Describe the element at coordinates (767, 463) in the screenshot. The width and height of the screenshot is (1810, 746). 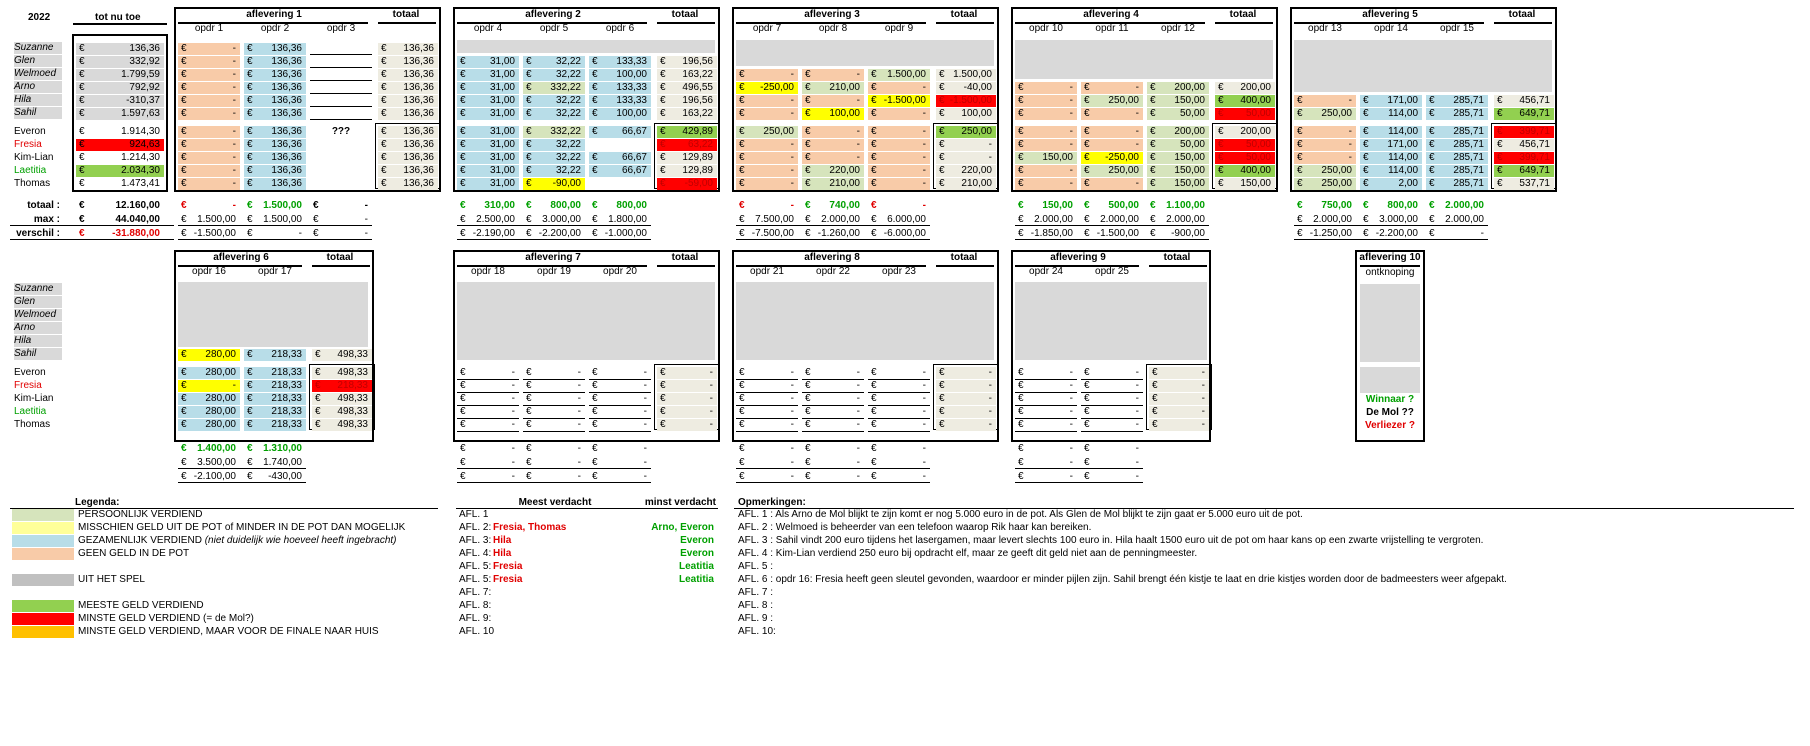
I see `sum-cell: € -` at that location.